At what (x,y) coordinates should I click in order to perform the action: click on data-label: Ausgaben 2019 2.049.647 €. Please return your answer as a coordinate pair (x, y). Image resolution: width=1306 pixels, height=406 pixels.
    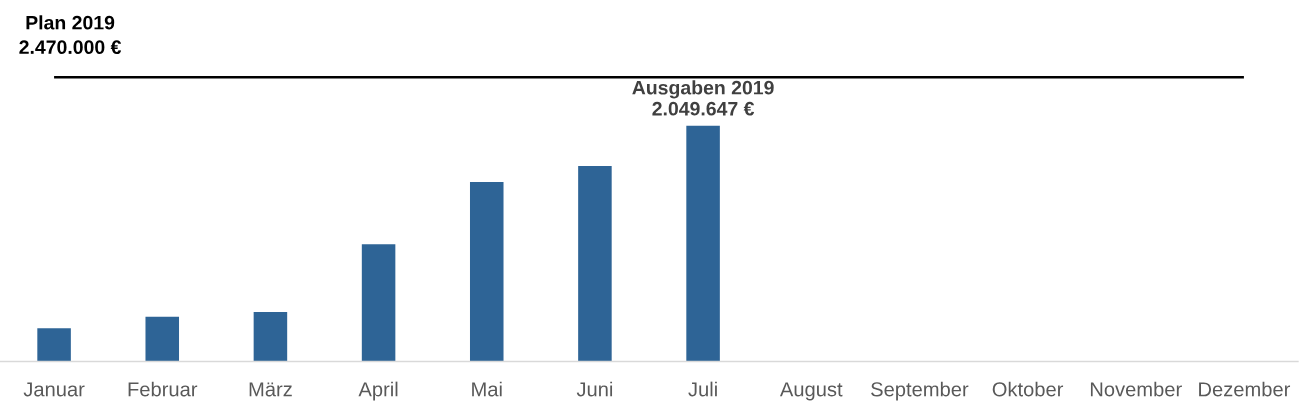
    Looking at the image, I should click on (703, 98).